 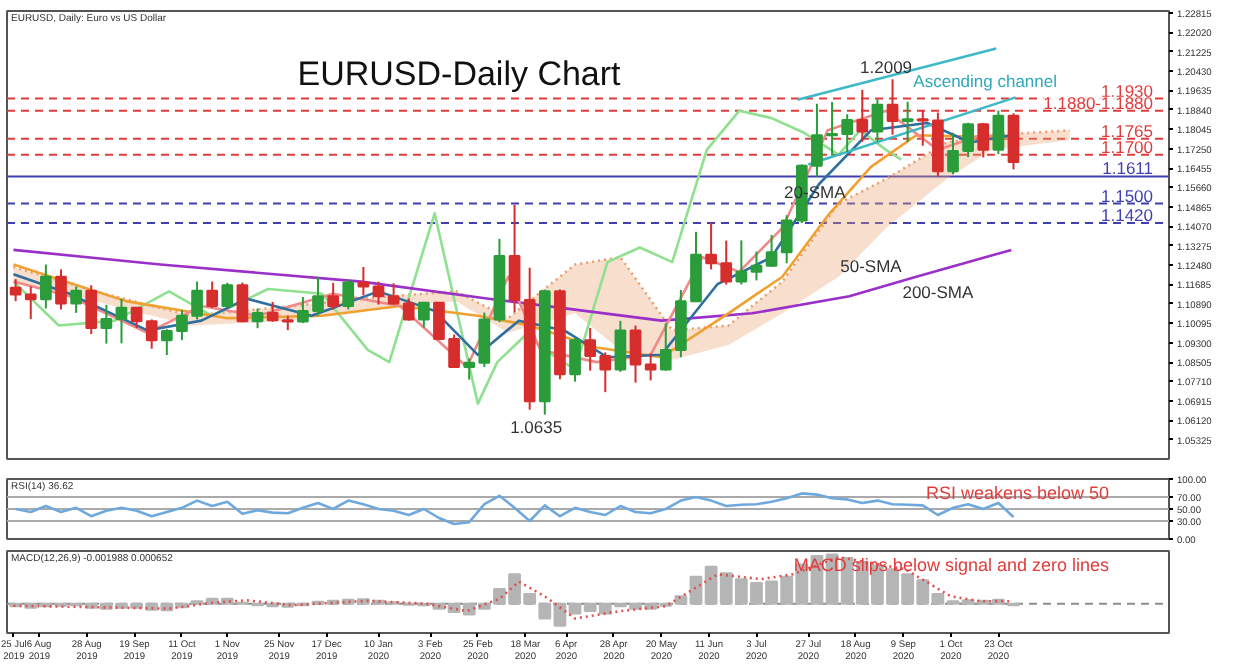 I want to click on annotation: 50-SMA, so click(x=871, y=265).